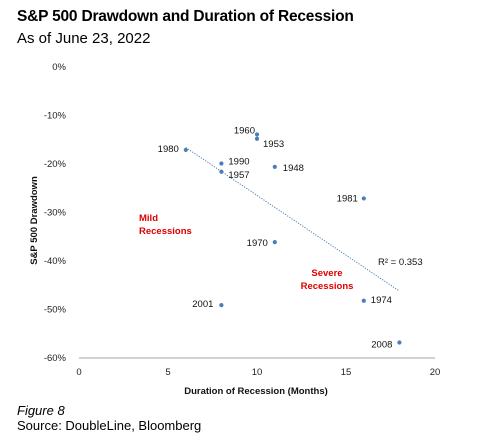  Describe the element at coordinates (244, 130) in the screenshot. I see `point-label-1960: 1960` at that location.